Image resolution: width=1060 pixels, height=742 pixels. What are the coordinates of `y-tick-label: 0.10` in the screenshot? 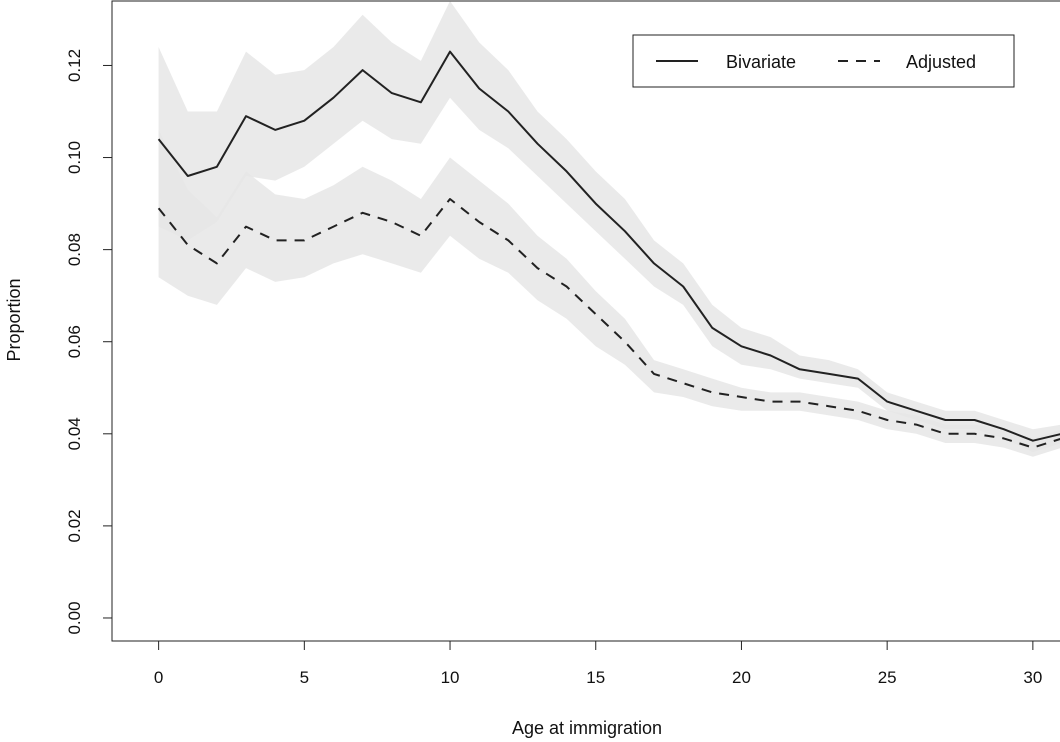 It's located at (74, 157).